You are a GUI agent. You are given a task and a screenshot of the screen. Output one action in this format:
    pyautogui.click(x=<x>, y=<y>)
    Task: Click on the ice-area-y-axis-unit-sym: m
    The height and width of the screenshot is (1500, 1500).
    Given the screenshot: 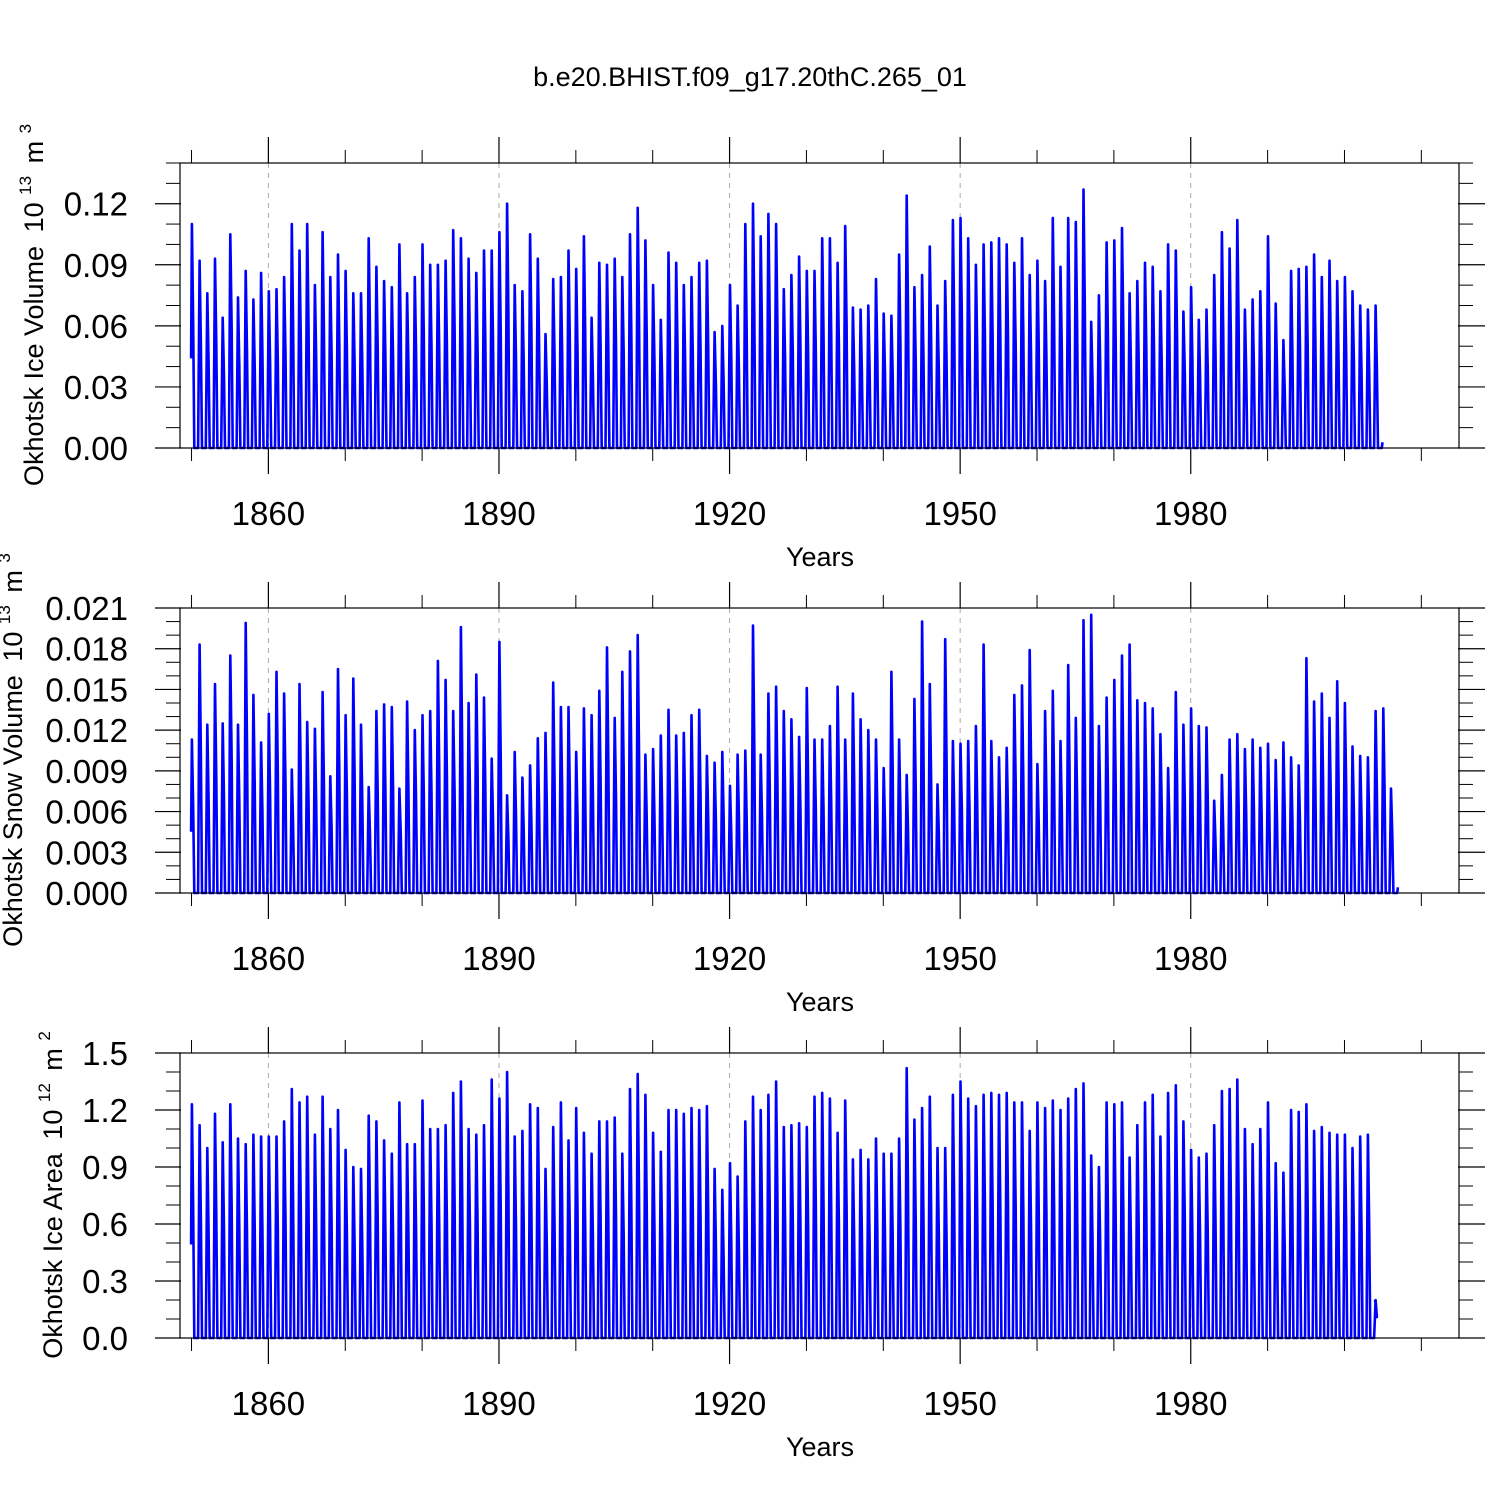 What is the action you would take?
    pyautogui.click(x=53, y=1059)
    